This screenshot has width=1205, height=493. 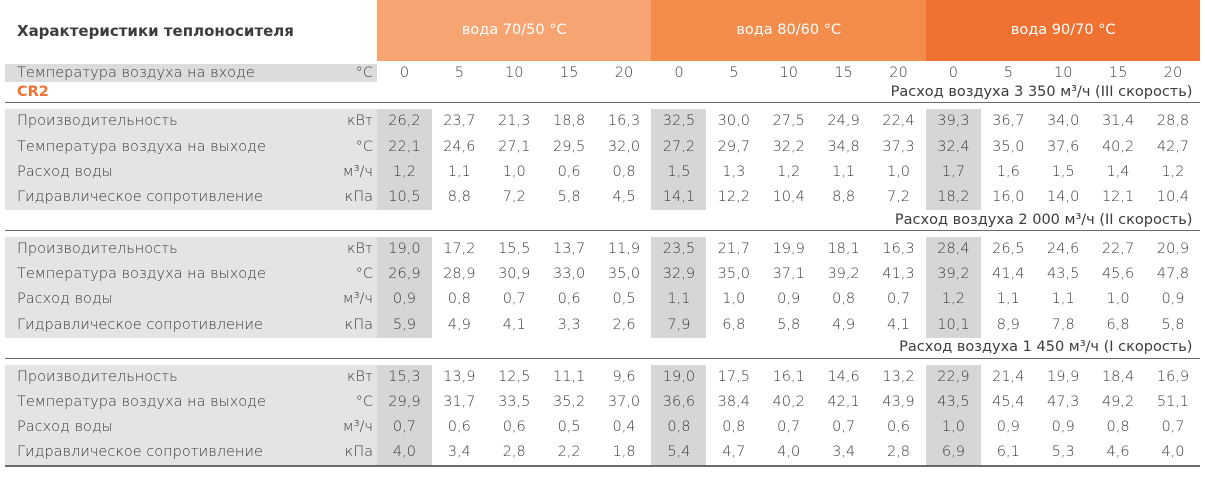 I want to click on table-cell: 14,1, so click(x=679, y=197).